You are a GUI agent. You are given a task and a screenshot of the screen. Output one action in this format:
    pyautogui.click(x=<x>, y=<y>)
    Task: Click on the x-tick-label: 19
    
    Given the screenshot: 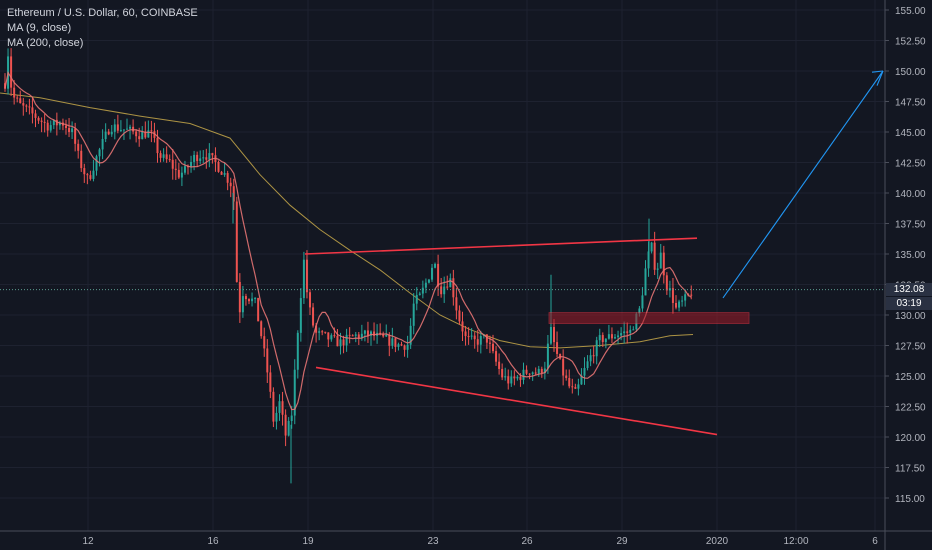 What is the action you would take?
    pyautogui.click(x=308, y=541)
    